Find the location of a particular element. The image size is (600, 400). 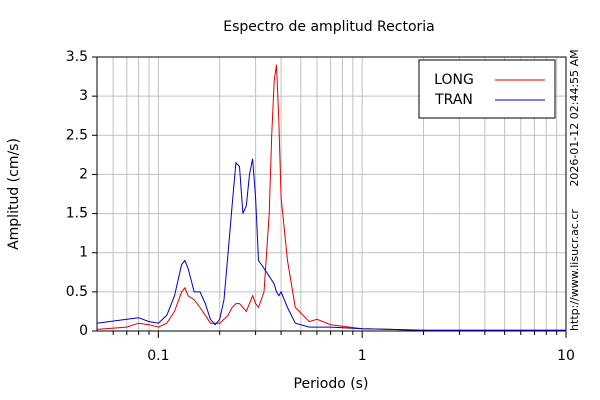

y-tick-label: 3.5 is located at coordinates (77, 57).